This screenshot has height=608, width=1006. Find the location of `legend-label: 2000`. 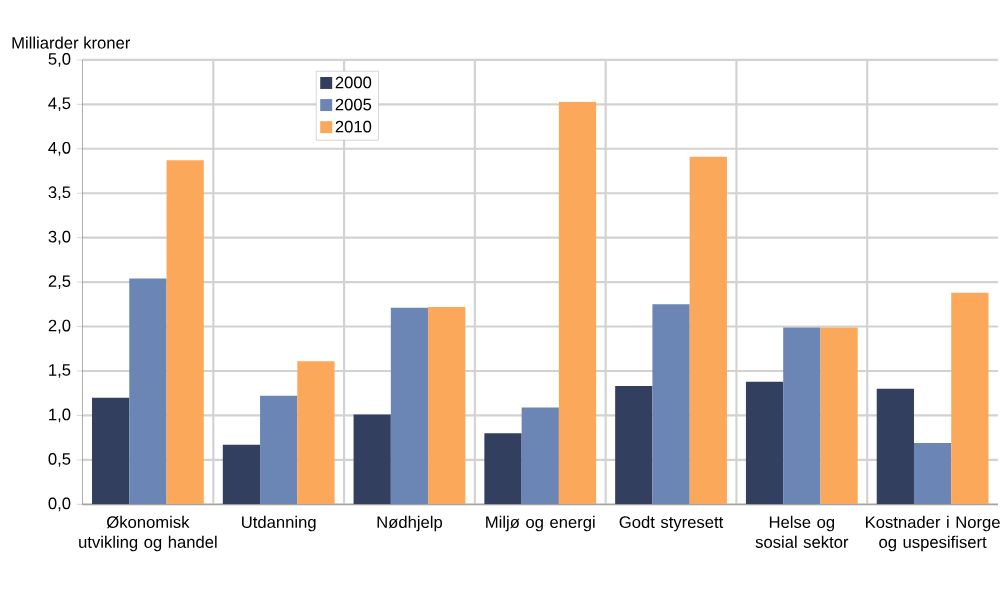

legend-label: 2000 is located at coordinates (353, 82).